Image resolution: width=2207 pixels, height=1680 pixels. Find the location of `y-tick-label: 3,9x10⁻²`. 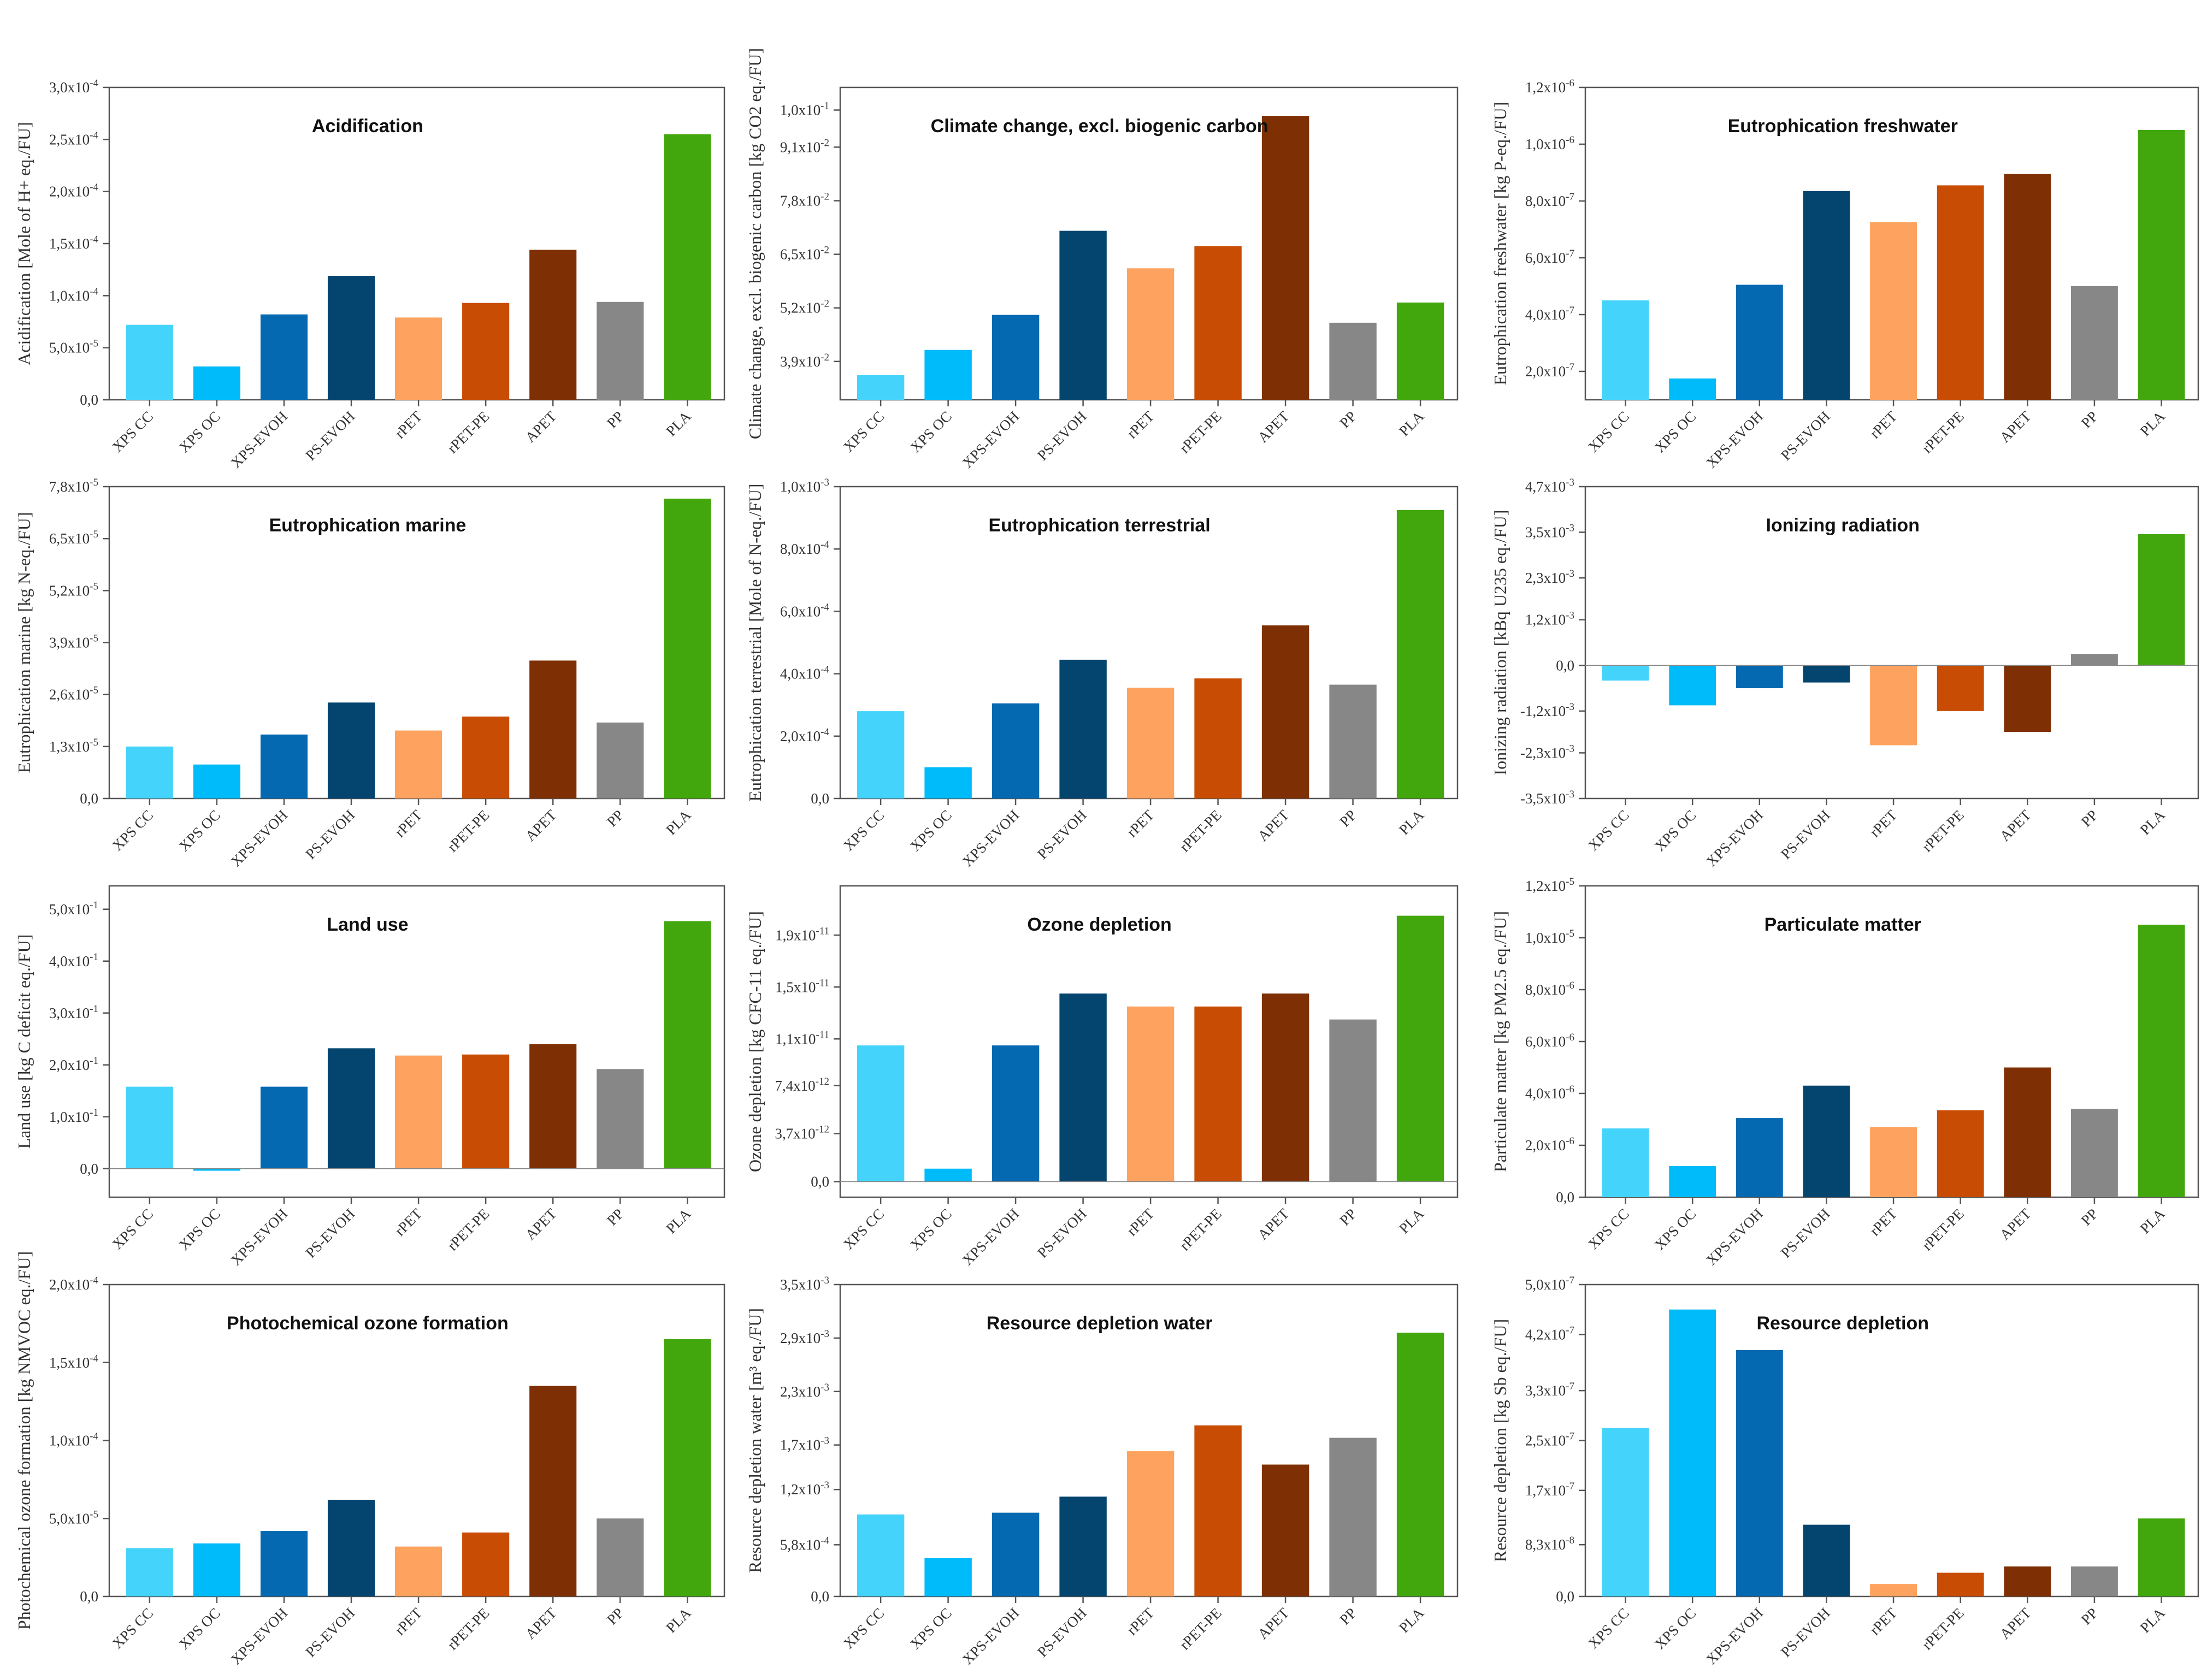

y-tick-label: 3,9x10⁻² is located at coordinates (805, 361).